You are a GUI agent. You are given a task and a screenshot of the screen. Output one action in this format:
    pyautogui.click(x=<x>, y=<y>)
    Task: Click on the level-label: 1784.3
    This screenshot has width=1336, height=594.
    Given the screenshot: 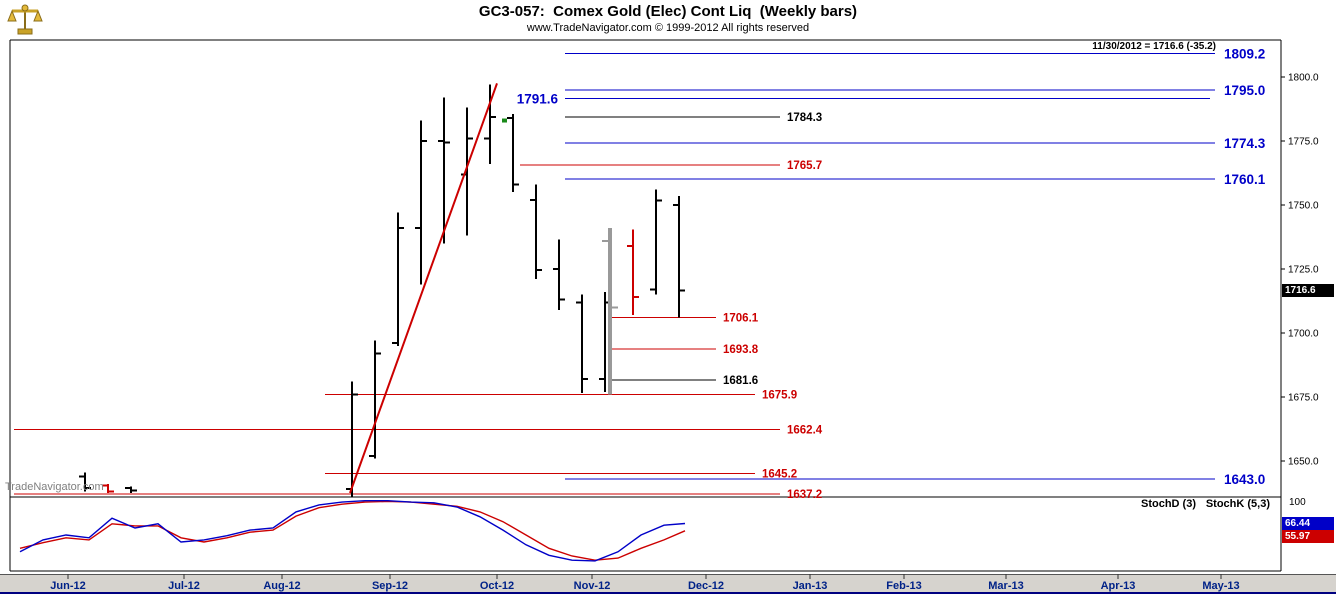 What is the action you would take?
    pyautogui.click(x=804, y=118)
    